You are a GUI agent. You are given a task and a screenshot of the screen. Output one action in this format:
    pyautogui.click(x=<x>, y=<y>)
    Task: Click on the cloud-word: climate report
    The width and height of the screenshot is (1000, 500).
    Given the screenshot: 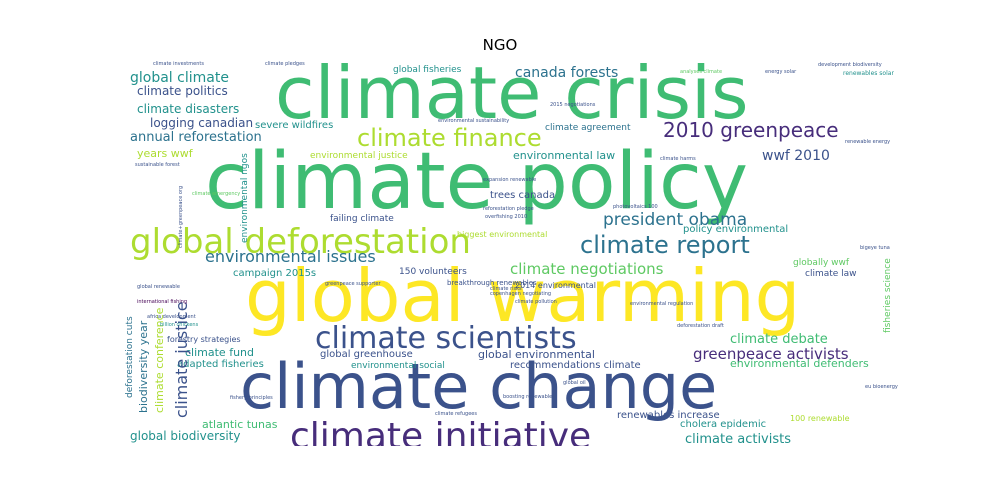 What is the action you would take?
    pyautogui.click(x=665, y=245)
    